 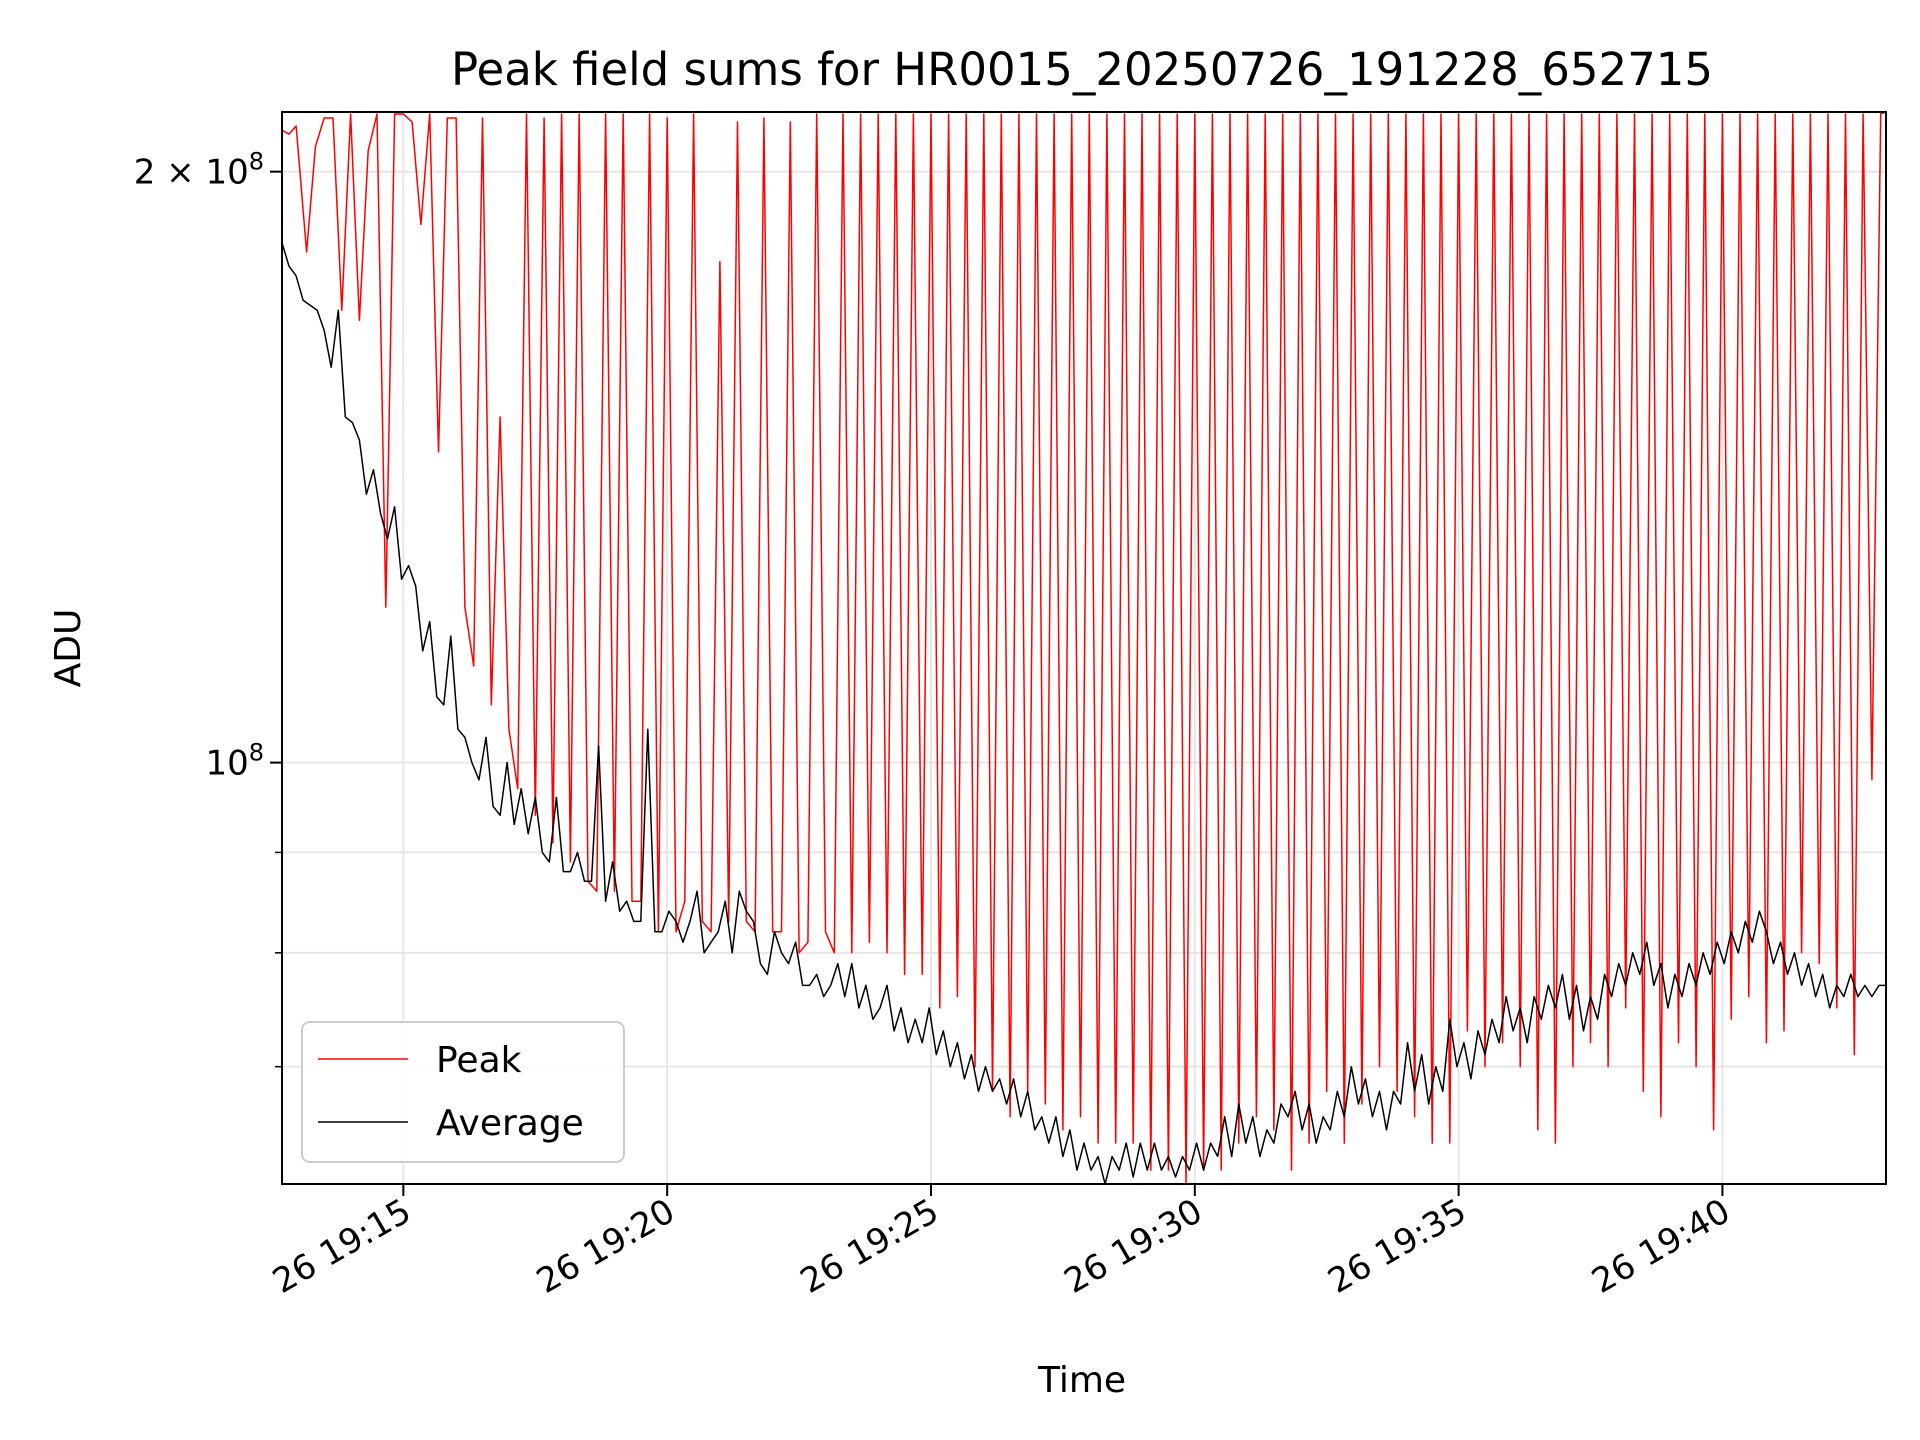 I want to click on y-axis: 108 2 × 108, so click(x=208, y=608).